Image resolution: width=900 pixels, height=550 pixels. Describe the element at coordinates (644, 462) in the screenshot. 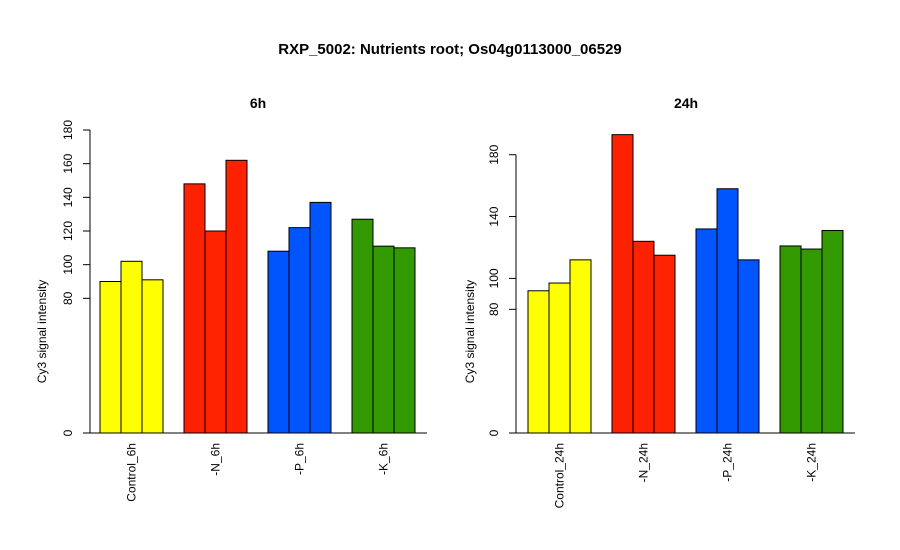

I see `x-category-label: -N_24h` at that location.